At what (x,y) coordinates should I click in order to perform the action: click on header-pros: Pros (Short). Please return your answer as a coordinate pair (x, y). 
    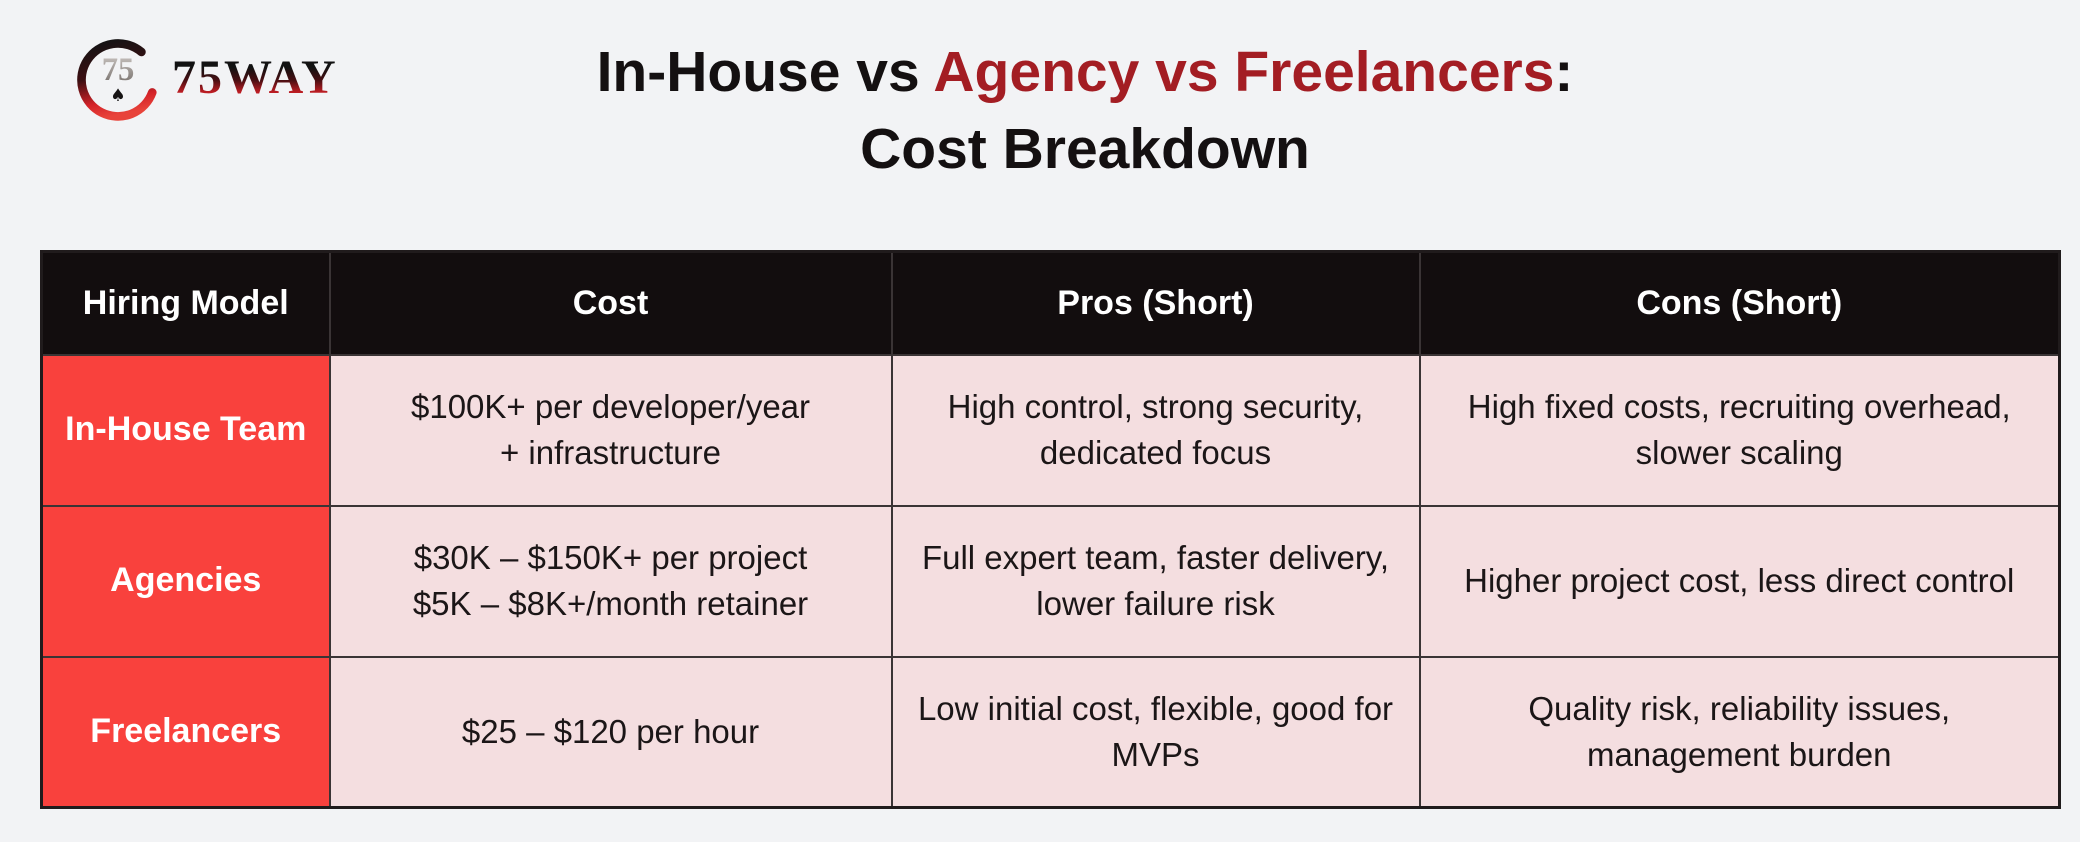
    Looking at the image, I should click on (1155, 303).